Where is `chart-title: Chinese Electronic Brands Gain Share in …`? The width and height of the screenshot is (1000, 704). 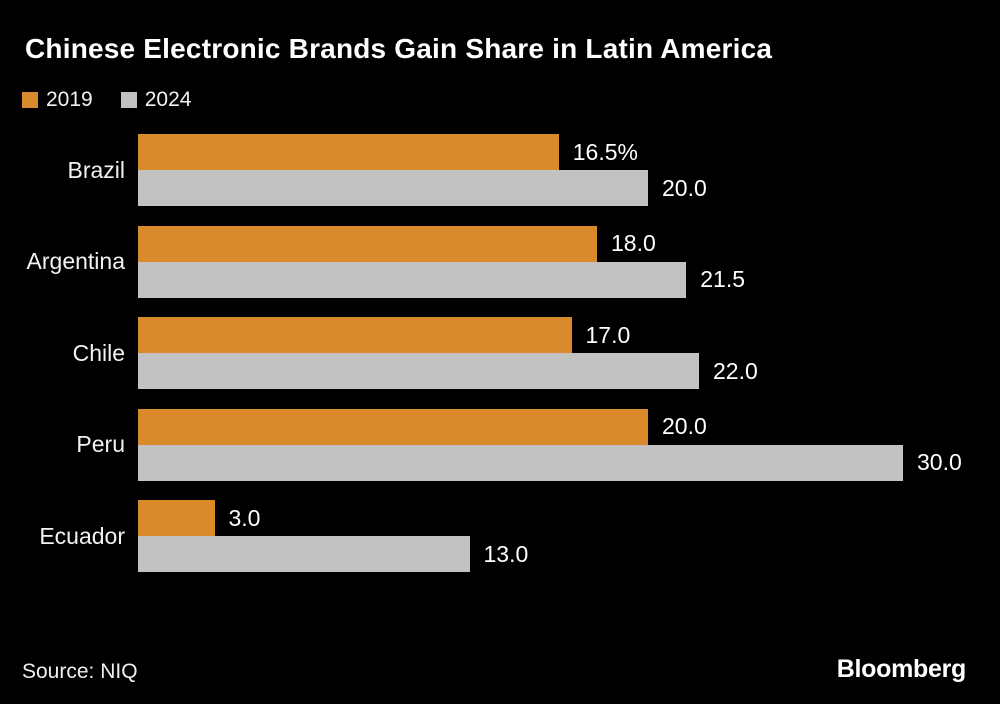 chart-title: Chinese Electronic Brands Gain Share in … is located at coordinates (399, 48).